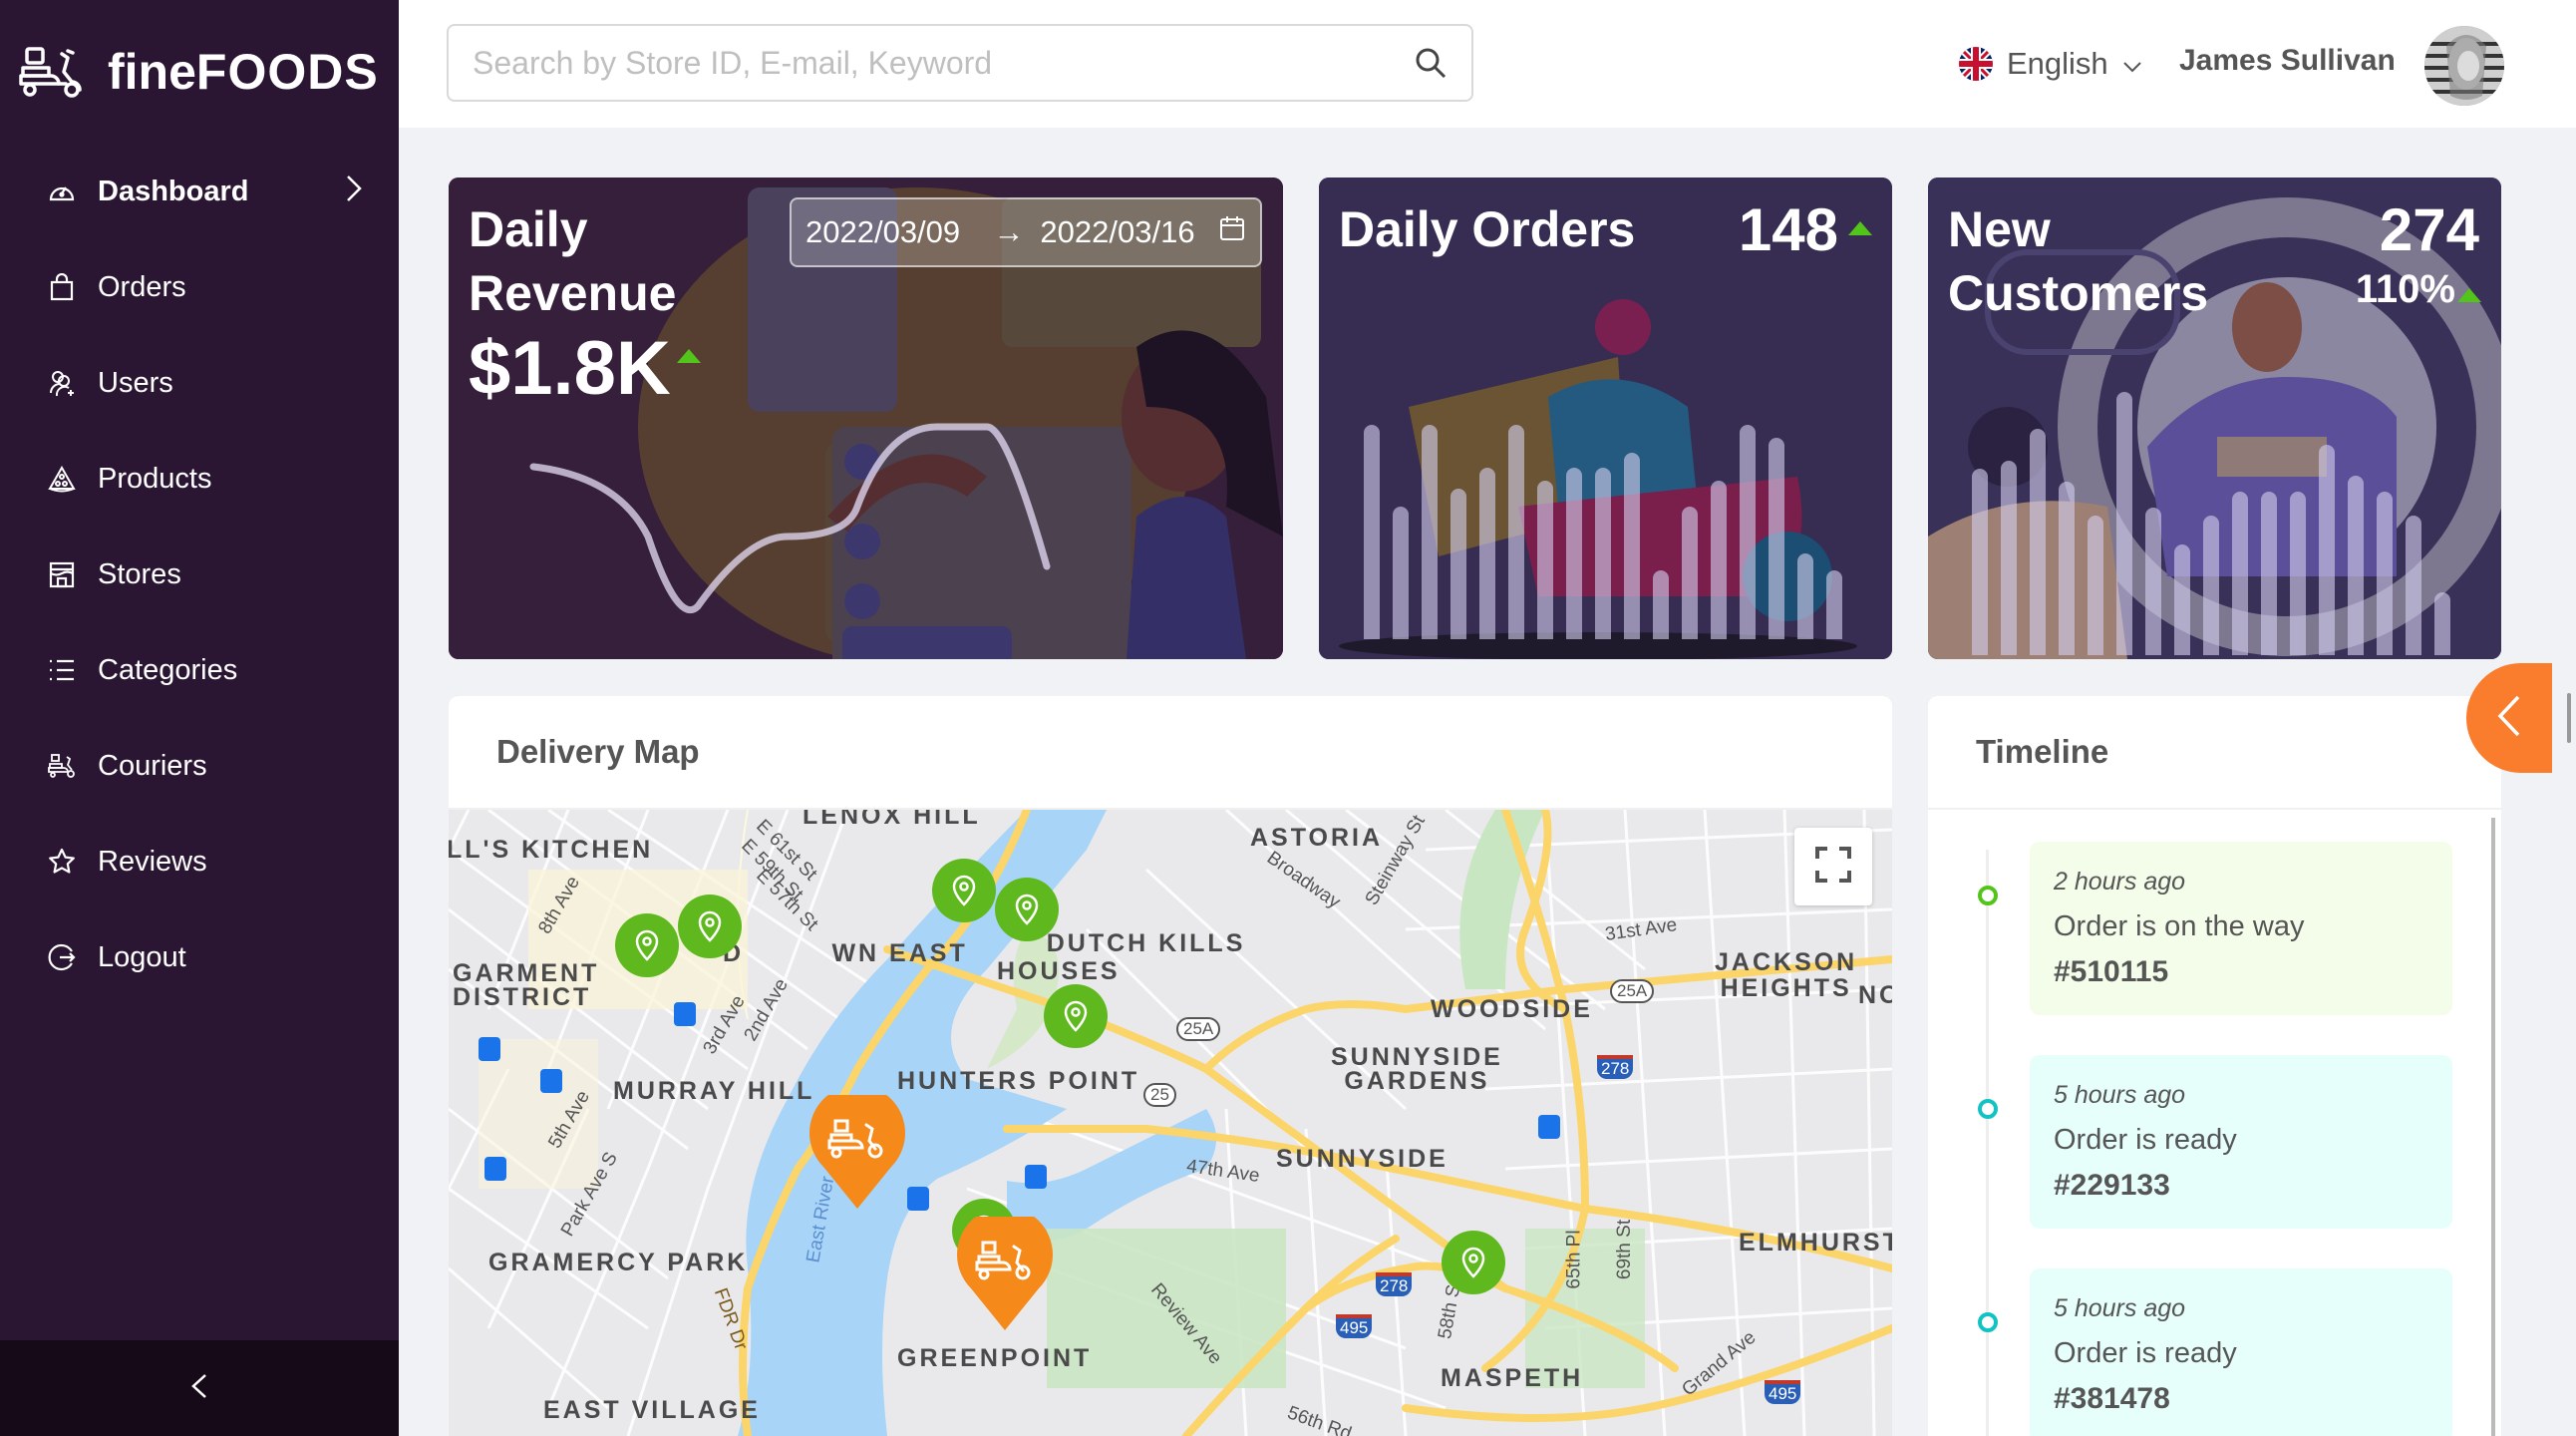 This screenshot has width=2576, height=1436. What do you see at coordinates (1121, 957) in the screenshot?
I see `map-label: DUTCH KILLS HOUSES` at bounding box center [1121, 957].